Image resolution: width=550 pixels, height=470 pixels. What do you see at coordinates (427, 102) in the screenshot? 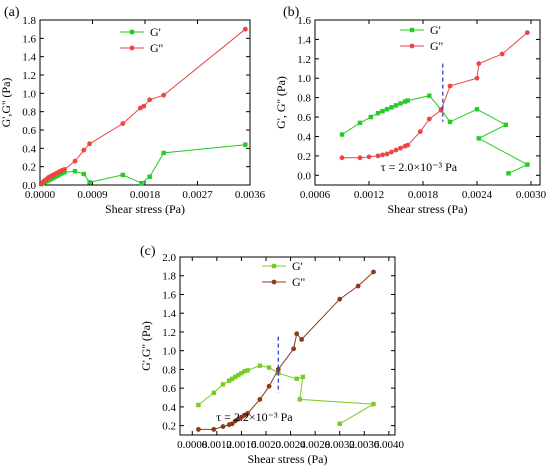
I see `plot-frame` at bounding box center [427, 102].